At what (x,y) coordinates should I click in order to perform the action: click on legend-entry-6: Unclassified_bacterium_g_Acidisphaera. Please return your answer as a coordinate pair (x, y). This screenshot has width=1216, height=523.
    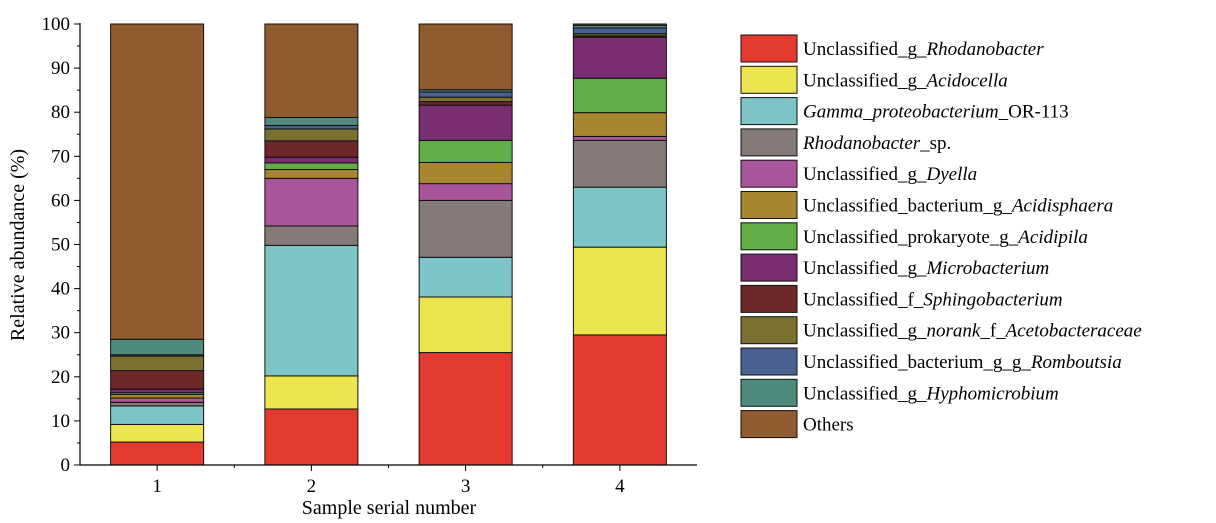
    Looking at the image, I should click on (926, 205).